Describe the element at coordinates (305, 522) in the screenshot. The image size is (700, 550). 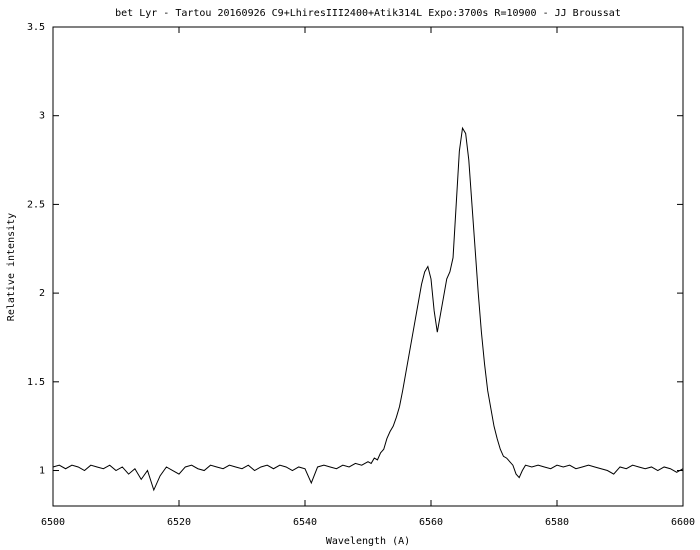
I see `x-tick-label: 6540` at that location.